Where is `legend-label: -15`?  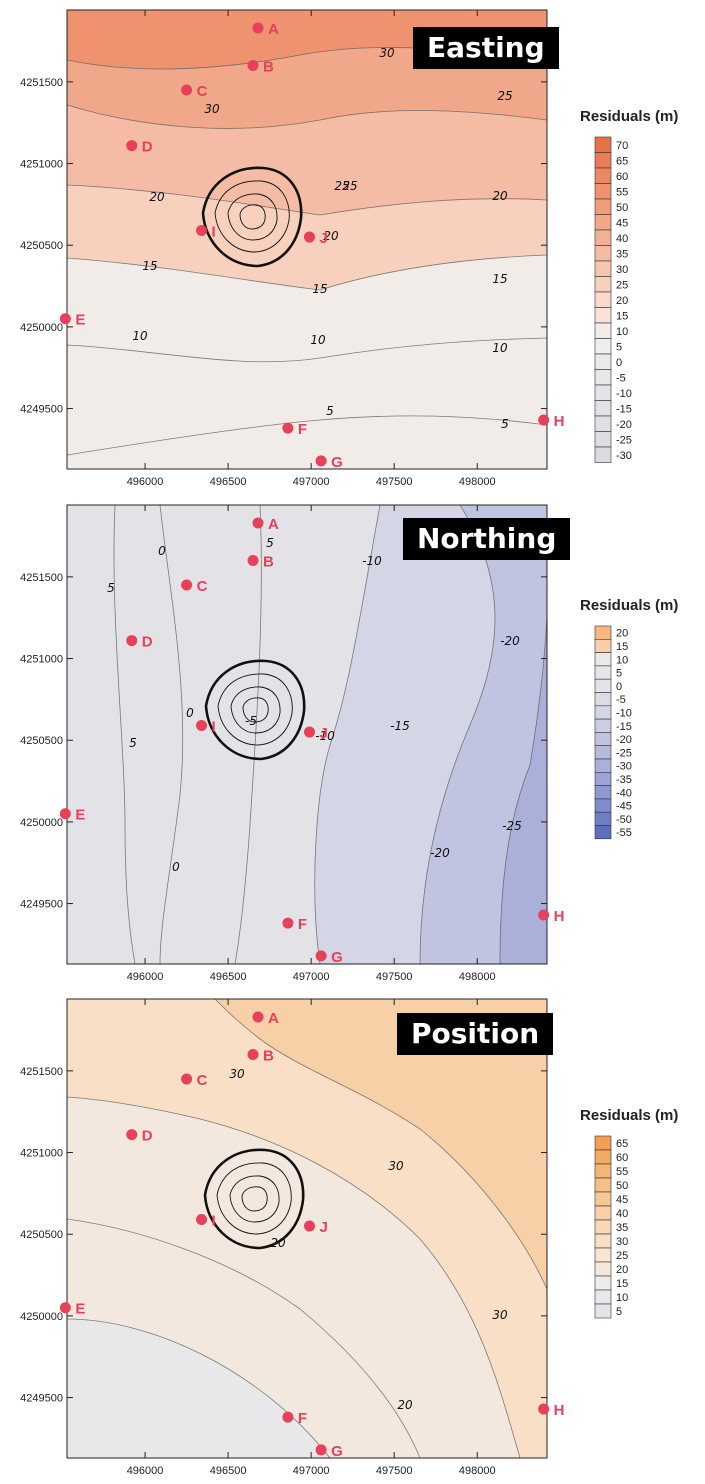 legend-label: -15 is located at coordinates (624, 727).